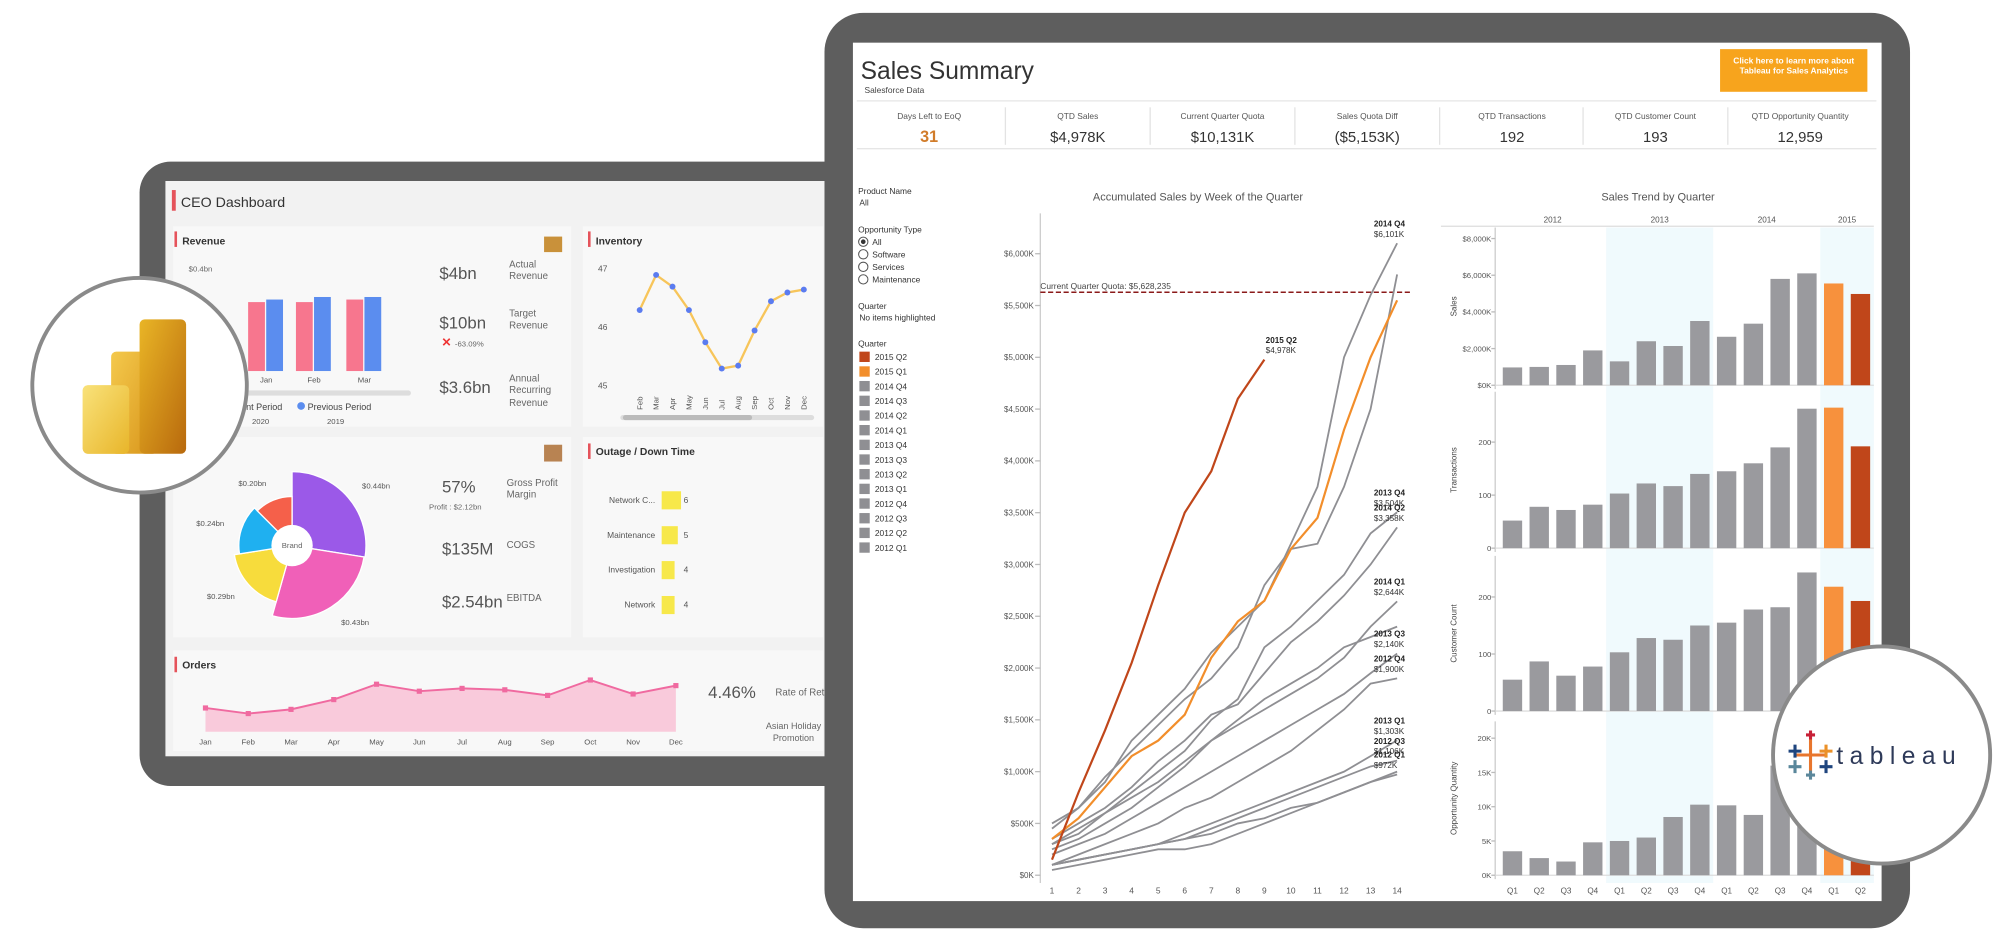 Image resolution: width=2016 pixels, height=936 pixels. What do you see at coordinates (888, 255) in the screenshot?
I see `radio-label: Software` at bounding box center [888, 255].